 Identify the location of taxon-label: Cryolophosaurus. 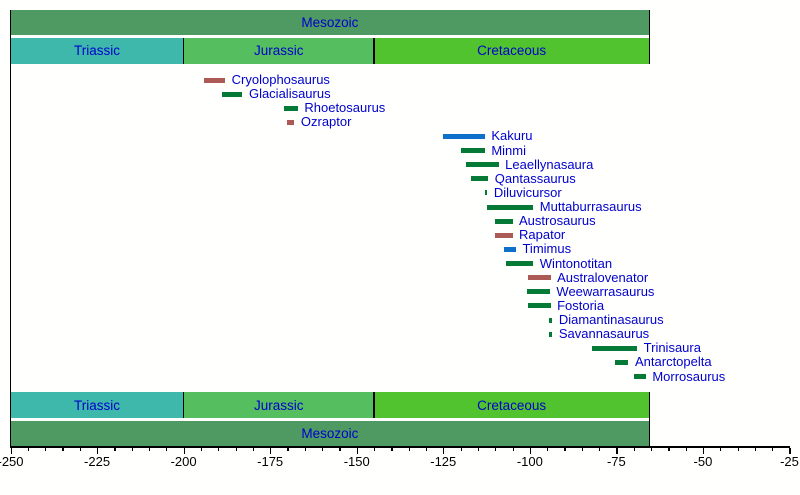
(280, 79).